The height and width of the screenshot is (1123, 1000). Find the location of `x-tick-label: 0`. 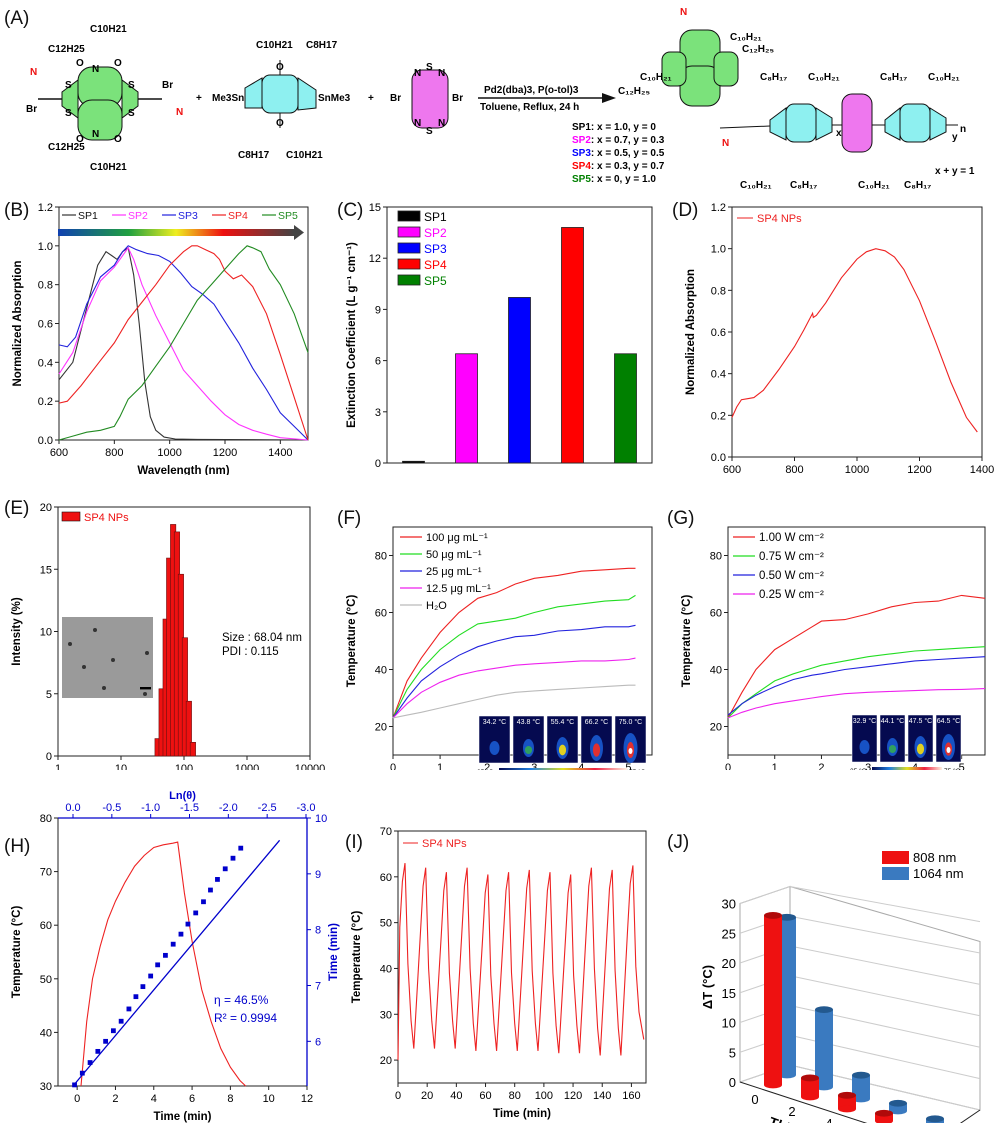

x-tick-label: 0 is located at coordinates (728, 766).